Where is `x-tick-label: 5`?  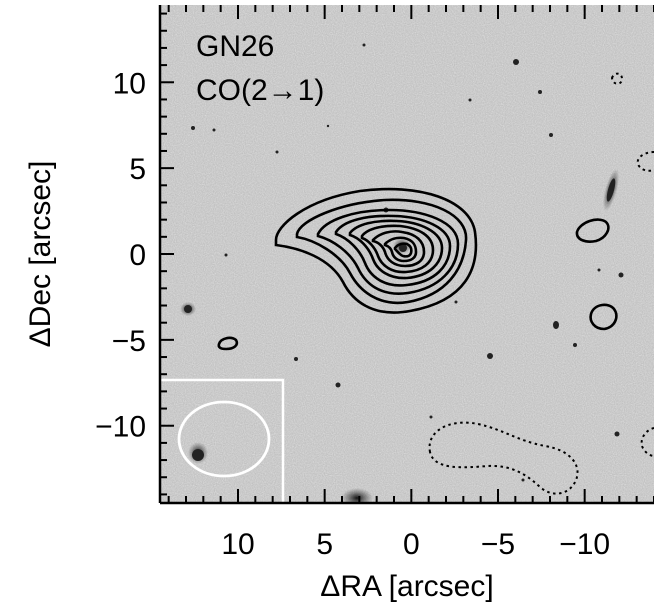
x-tick-label: 5 is located at coordinates (324, 544).